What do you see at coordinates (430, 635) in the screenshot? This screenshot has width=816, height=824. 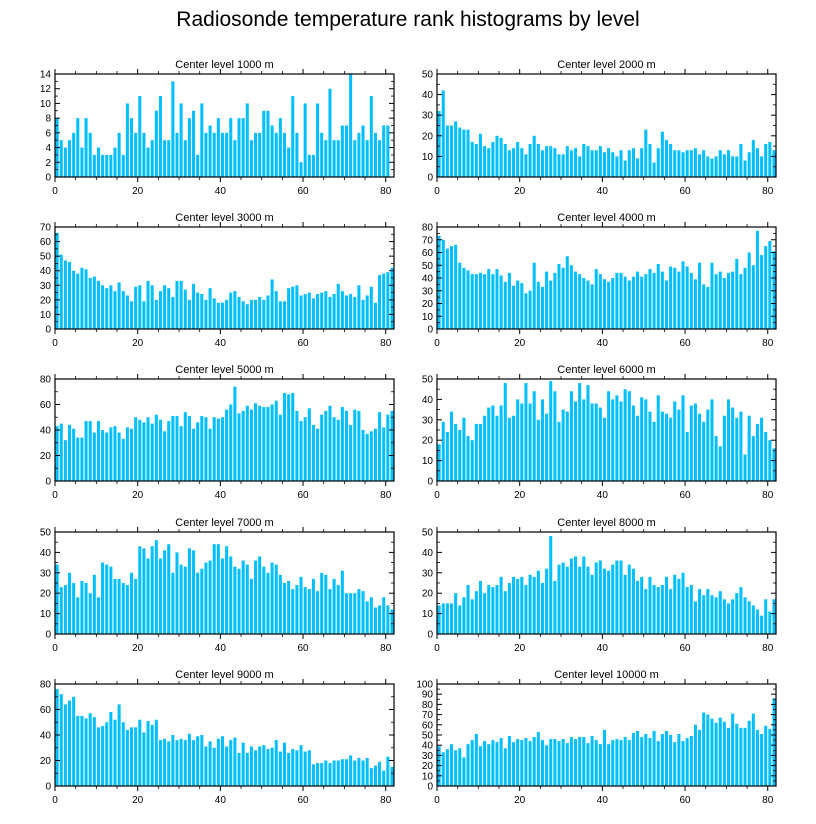 I see `y-tick-label: 0` at bounding box center [430, 635].